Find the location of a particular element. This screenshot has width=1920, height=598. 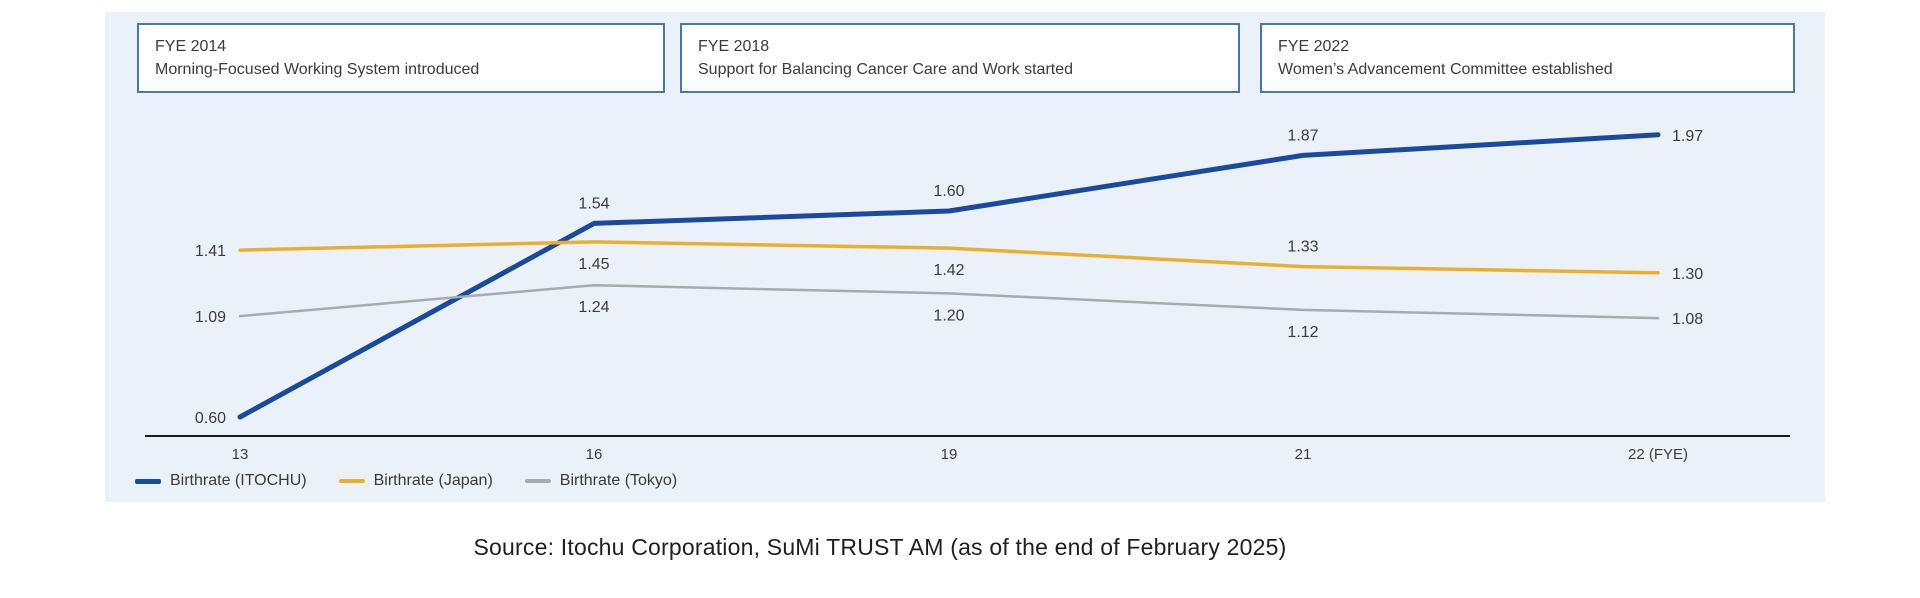

legend-label: Birthrate (ITOCHU) is located at coordinates (238, 480).